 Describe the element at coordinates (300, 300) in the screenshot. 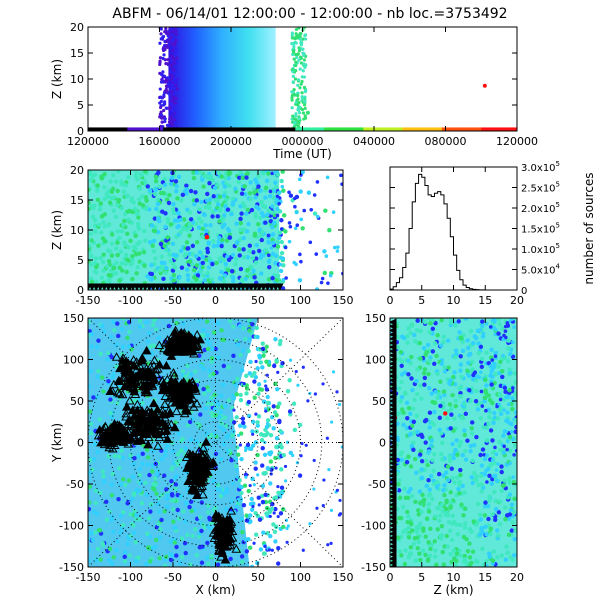

I see `x-z-x-tick-label: 100` at that location.